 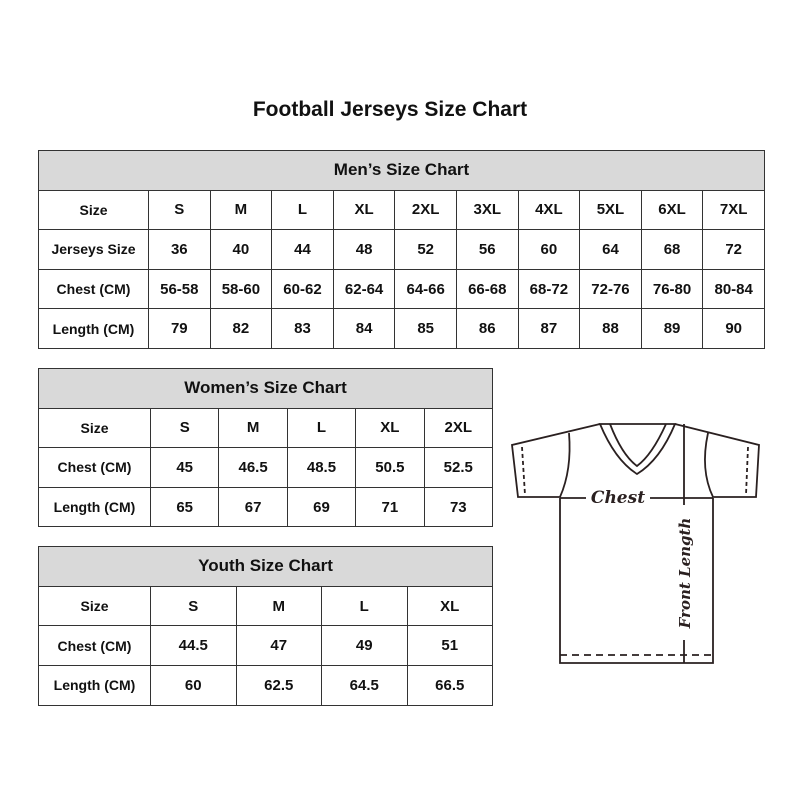 What do you see at coordinates (321, 507) in the screenshot?
I see `table-cell: 69` at bounding box center [321, 507].